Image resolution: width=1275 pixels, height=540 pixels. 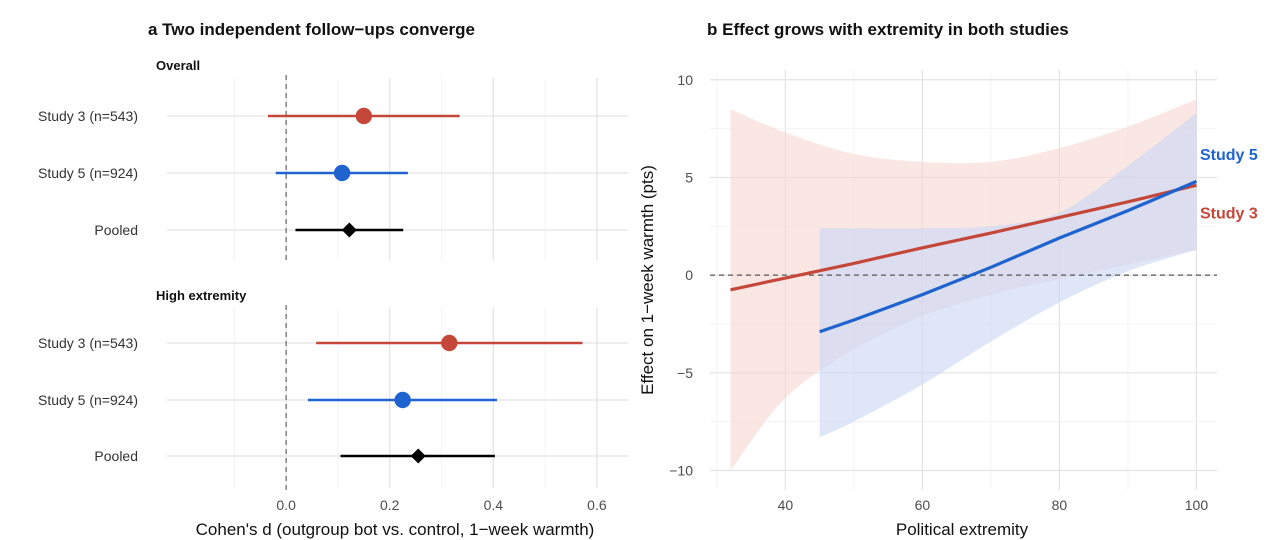 I want to click on panel-a-facet-label-high-extremity: High extremity, so click(x=201, y=295).